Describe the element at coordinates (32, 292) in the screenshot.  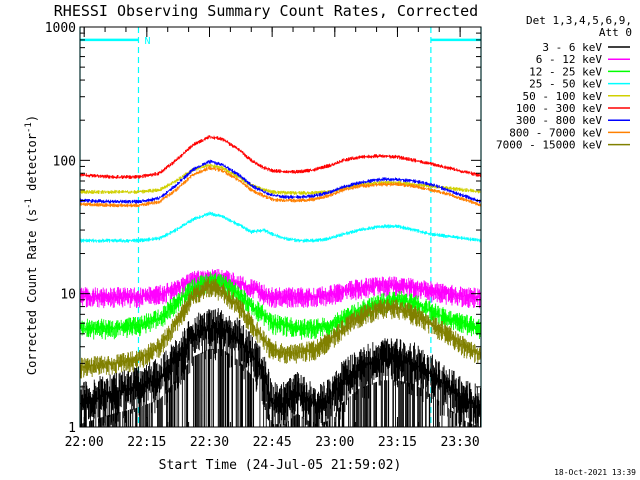
I see `y-axis-label-main: Corrected Count Rate (s` at that location.